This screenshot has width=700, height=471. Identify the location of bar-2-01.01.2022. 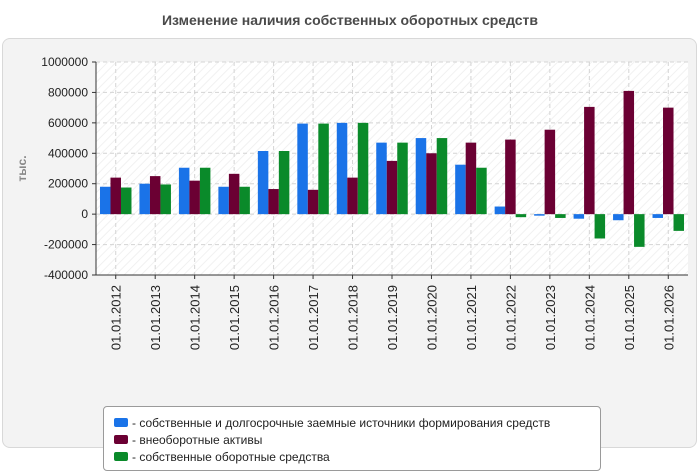
(510, 177).